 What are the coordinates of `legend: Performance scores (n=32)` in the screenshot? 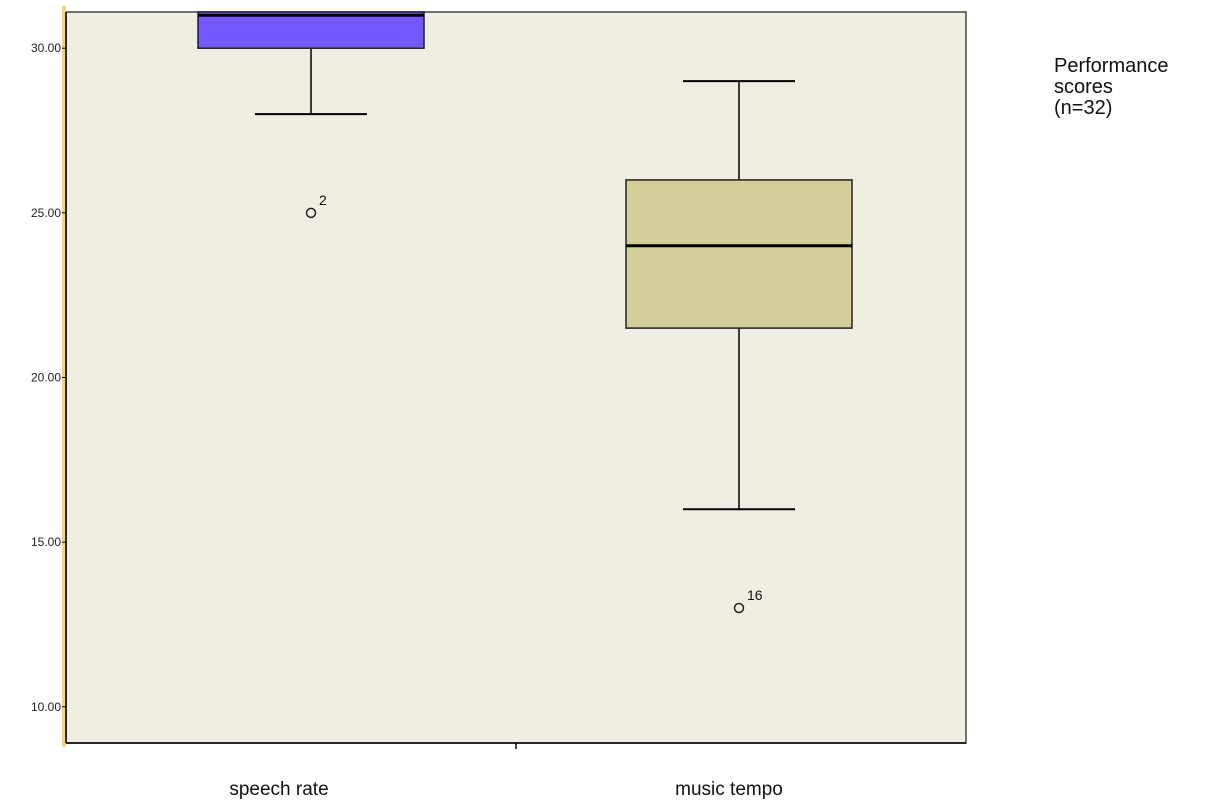 It's located at (1111, 87).